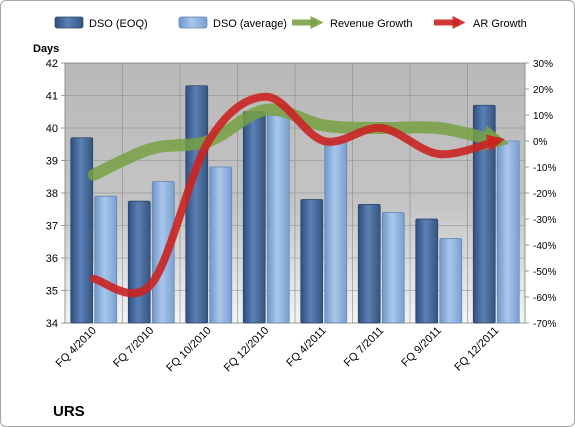 This screenshot has width=575, height=427. What do you see at coordinates (540, 142) in the screenshot?
I see `y2-tick-label: 0%` at bounding box center [540, 142].